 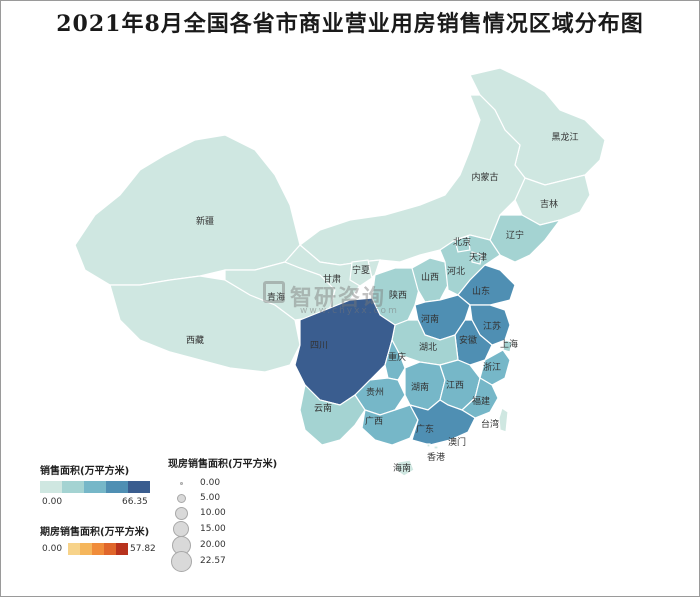 I want to click on province-label-浙江: 浙江, so click(x=492, y=367).